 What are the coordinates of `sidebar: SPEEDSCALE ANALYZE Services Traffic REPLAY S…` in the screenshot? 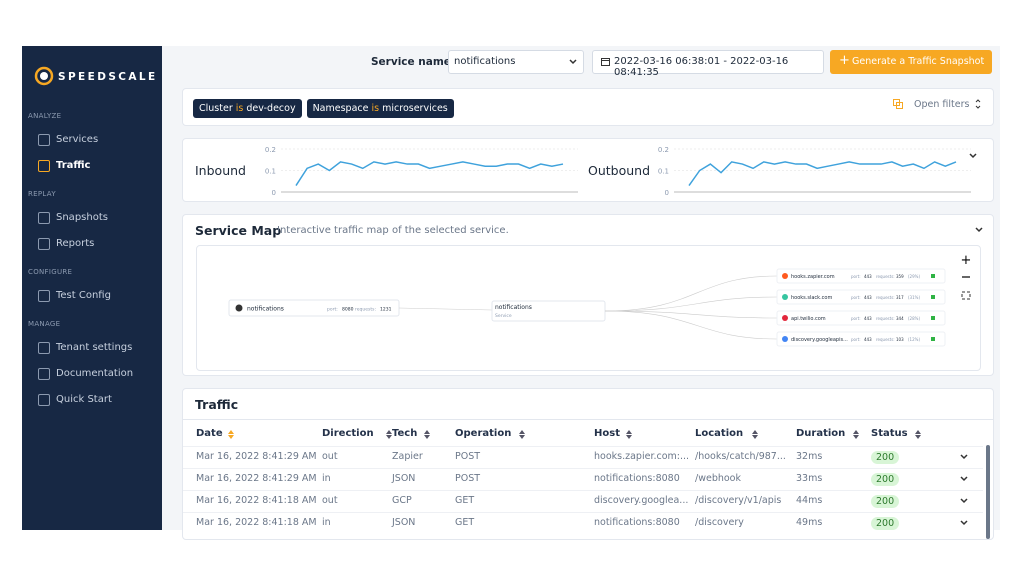 It's located at (92, 288).